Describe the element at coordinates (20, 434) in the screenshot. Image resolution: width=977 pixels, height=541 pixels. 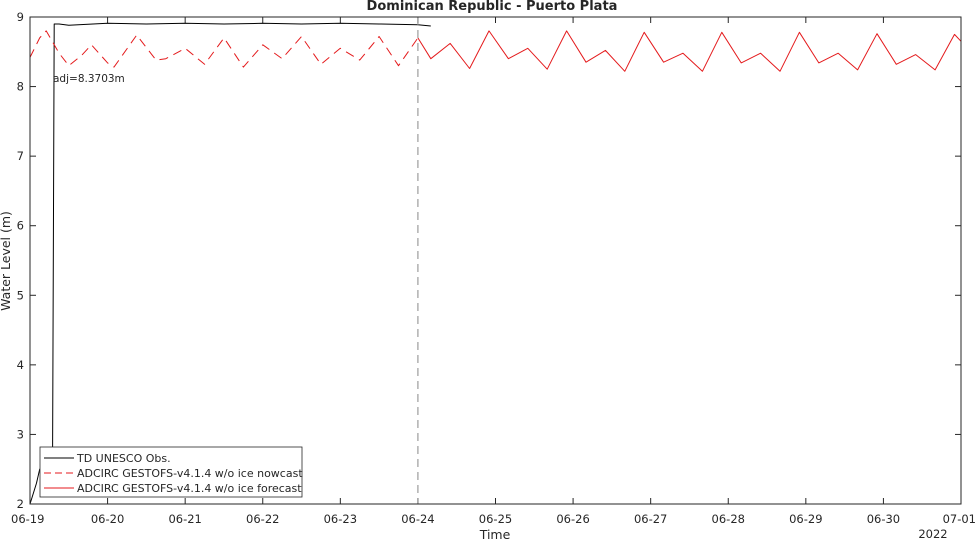
I see `y-tick-label: 3` at that location.